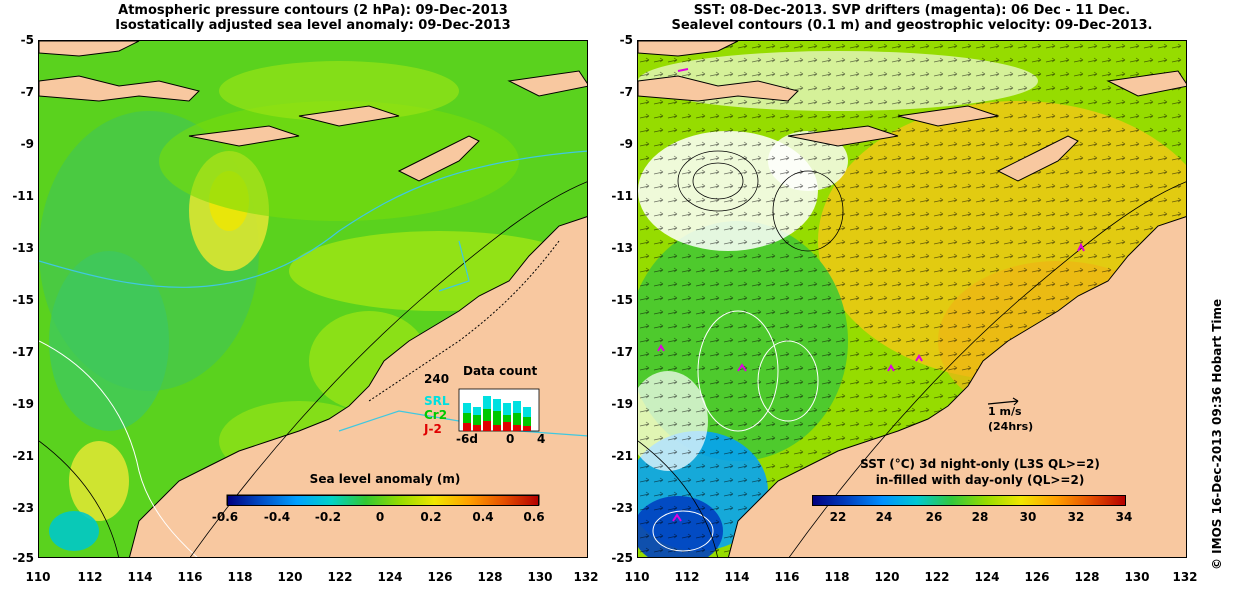  What do you see at coordinates (838, 517) in the screenshot?
I see `right-cbar-tick: 22` at bounding box center [838, 517].